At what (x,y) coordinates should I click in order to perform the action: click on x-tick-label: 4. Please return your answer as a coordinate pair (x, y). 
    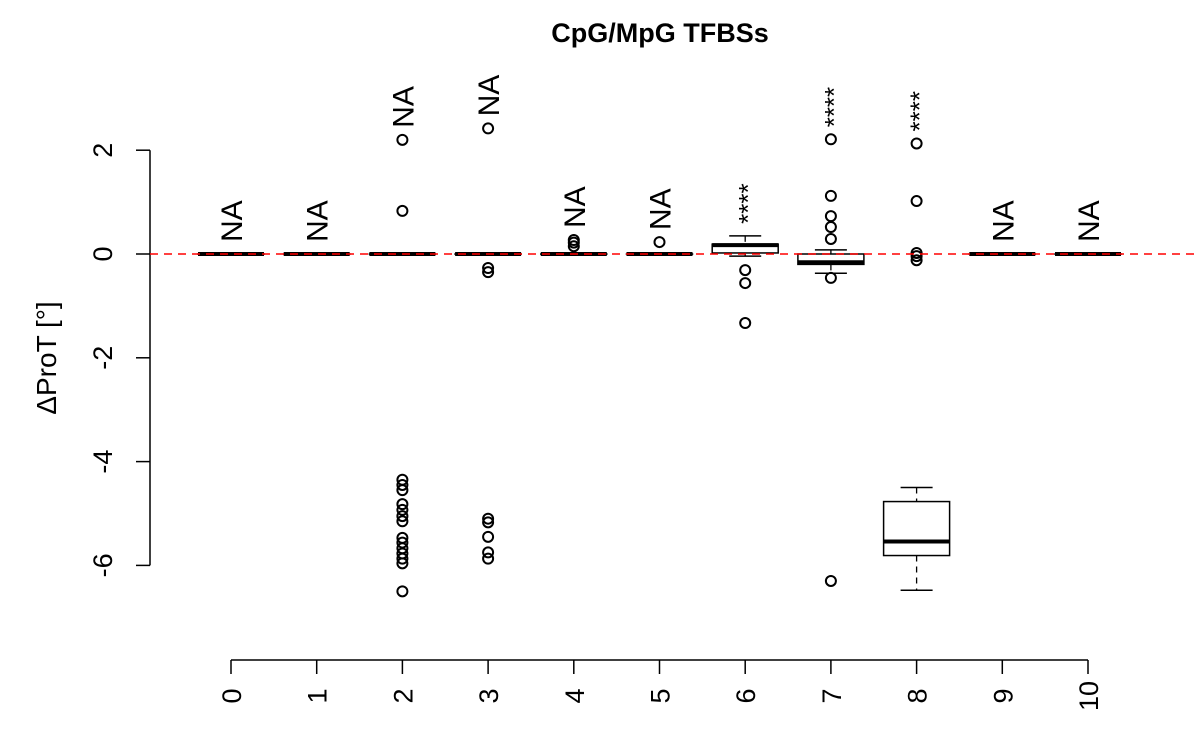
    Looking at the image, I should click on (575, 695).